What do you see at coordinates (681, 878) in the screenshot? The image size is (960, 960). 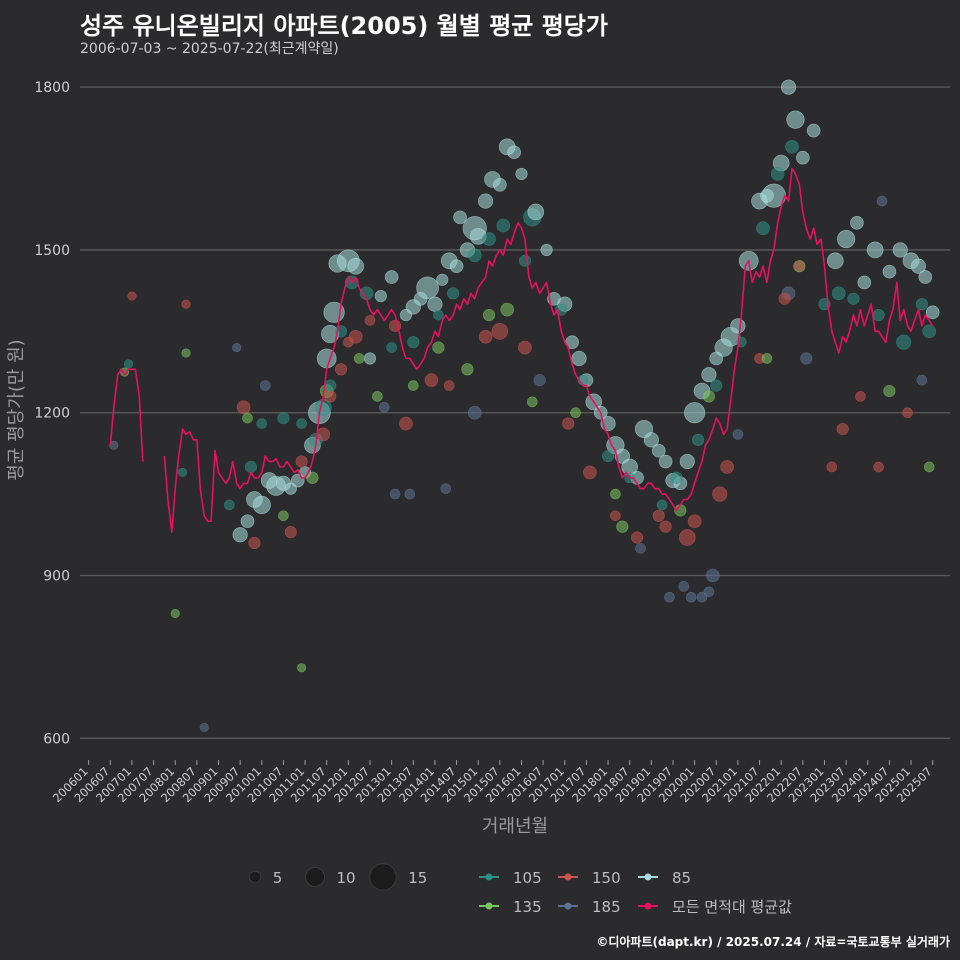 I see `legend-color-label: 85` at bounding box center [681, 878].